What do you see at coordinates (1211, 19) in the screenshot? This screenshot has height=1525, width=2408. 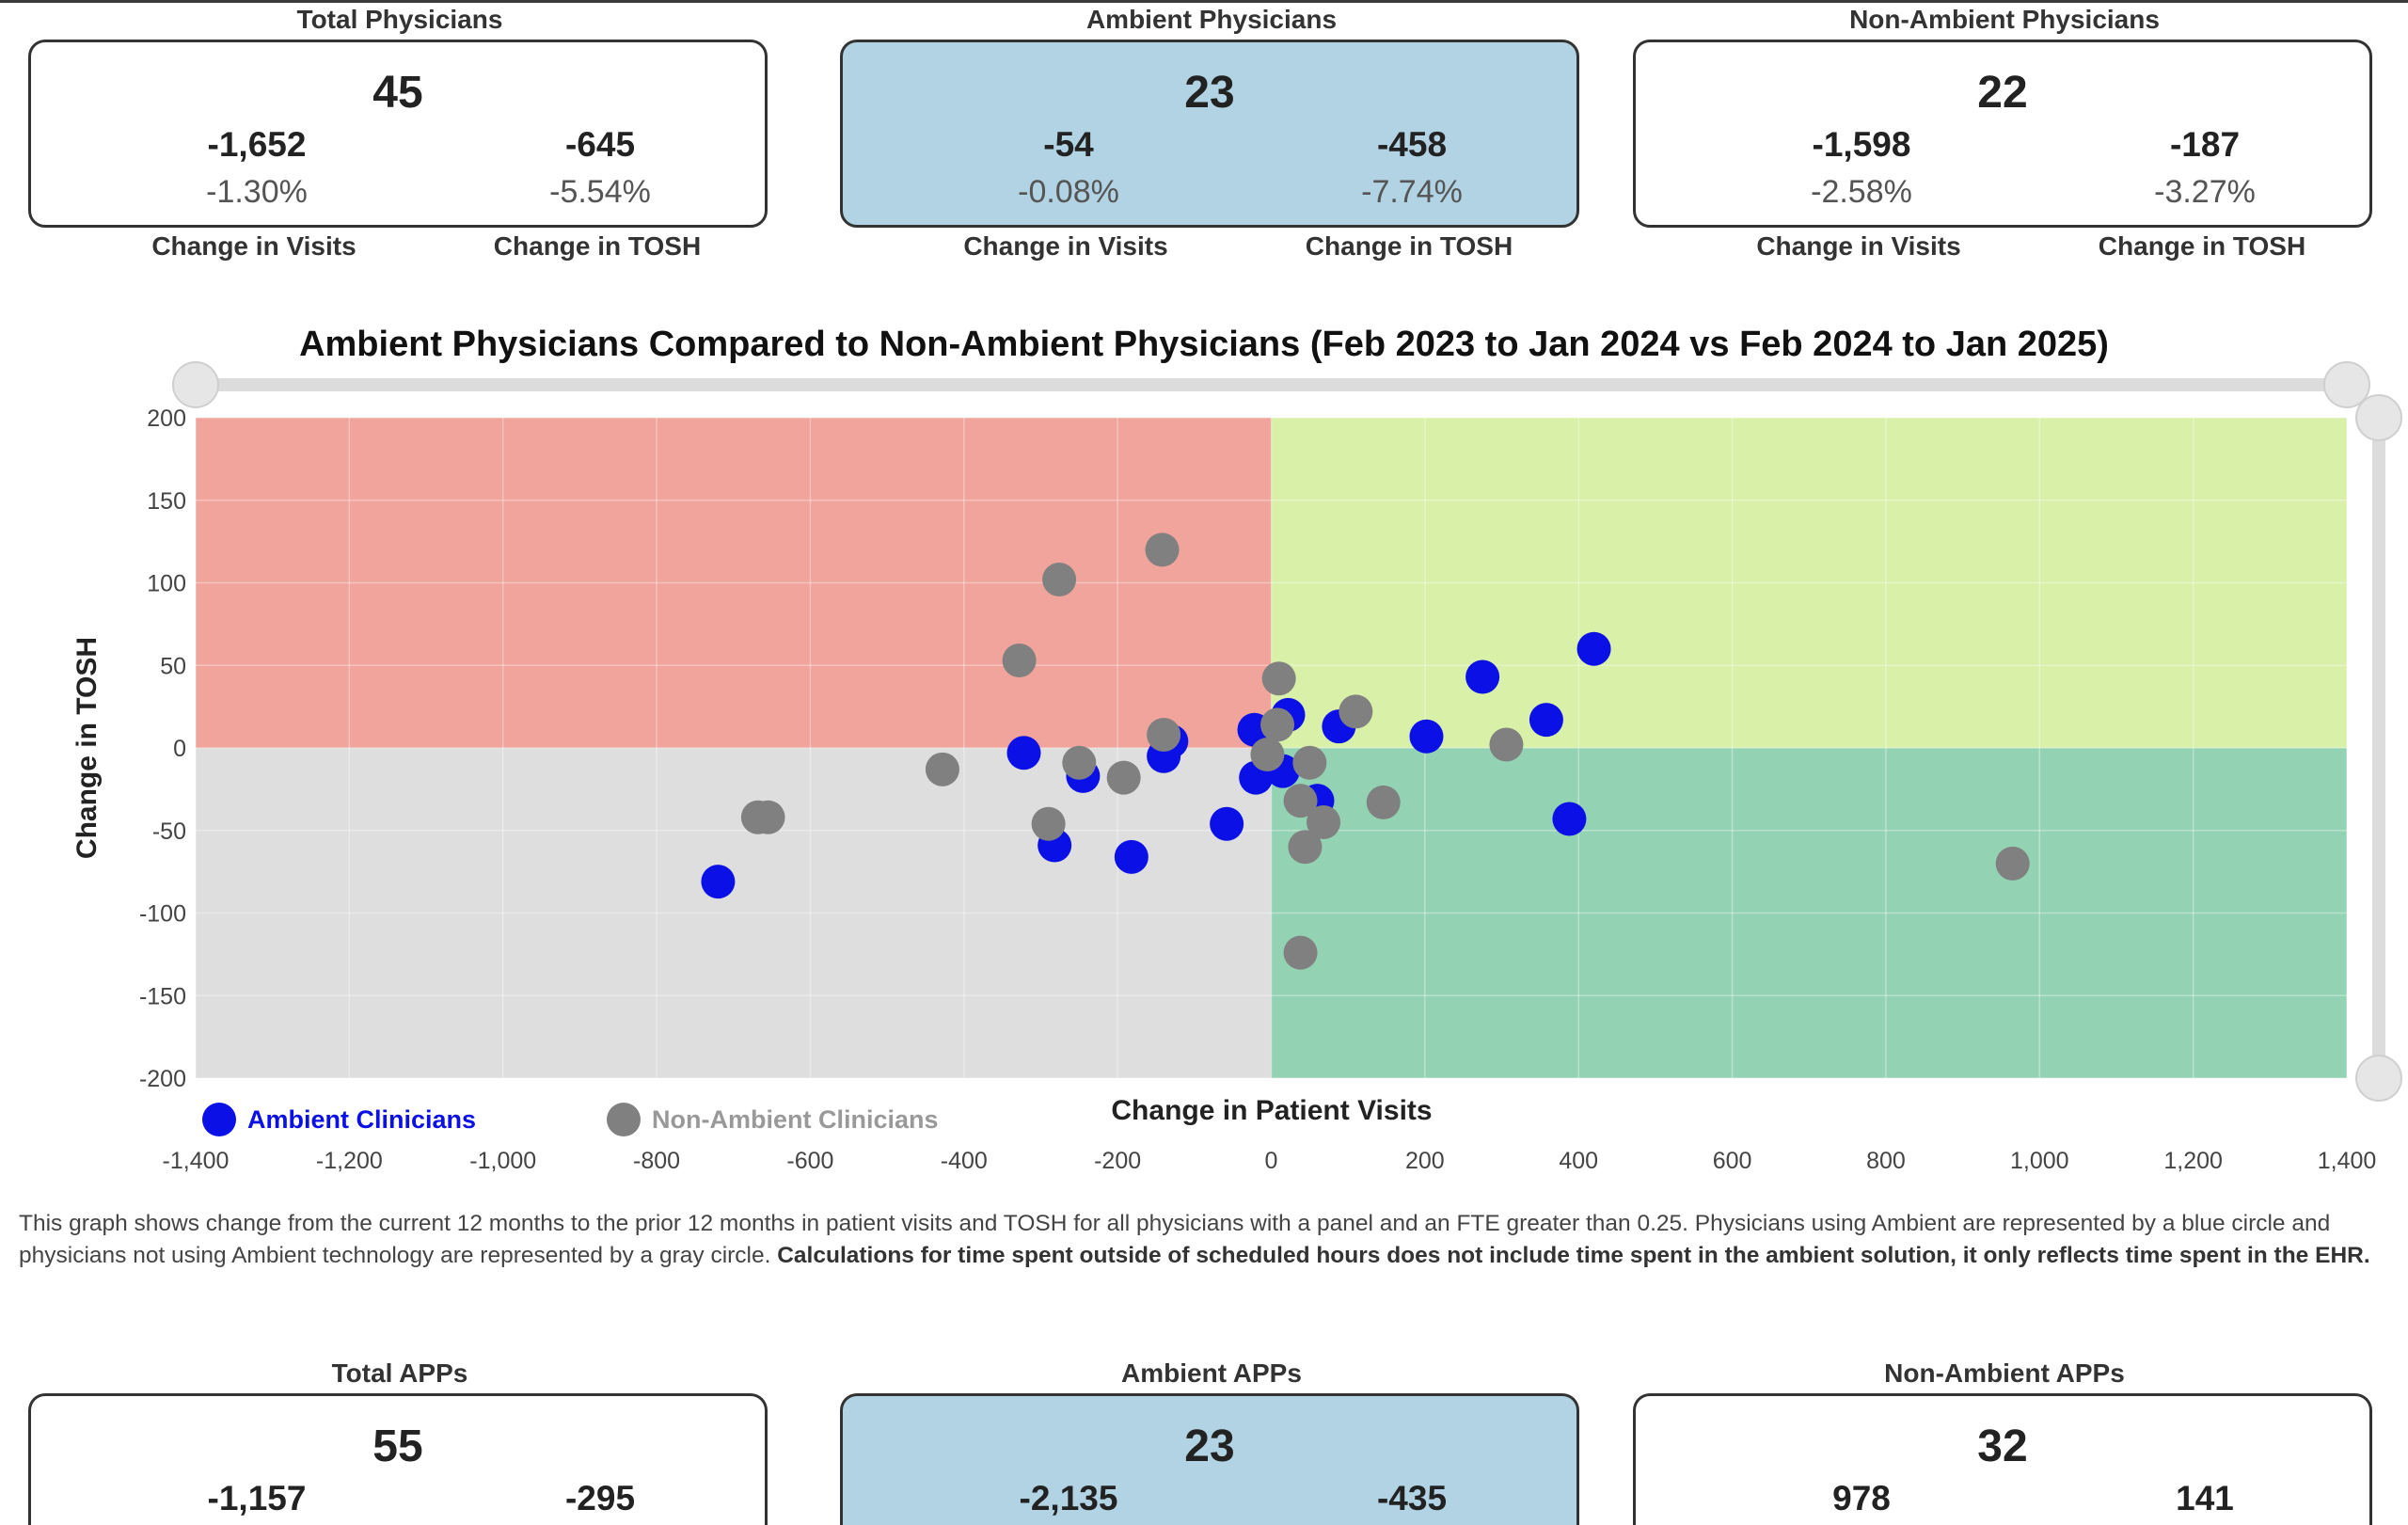 I see `card-title: Ambient Physicians` at bounding box center [1211, 19].